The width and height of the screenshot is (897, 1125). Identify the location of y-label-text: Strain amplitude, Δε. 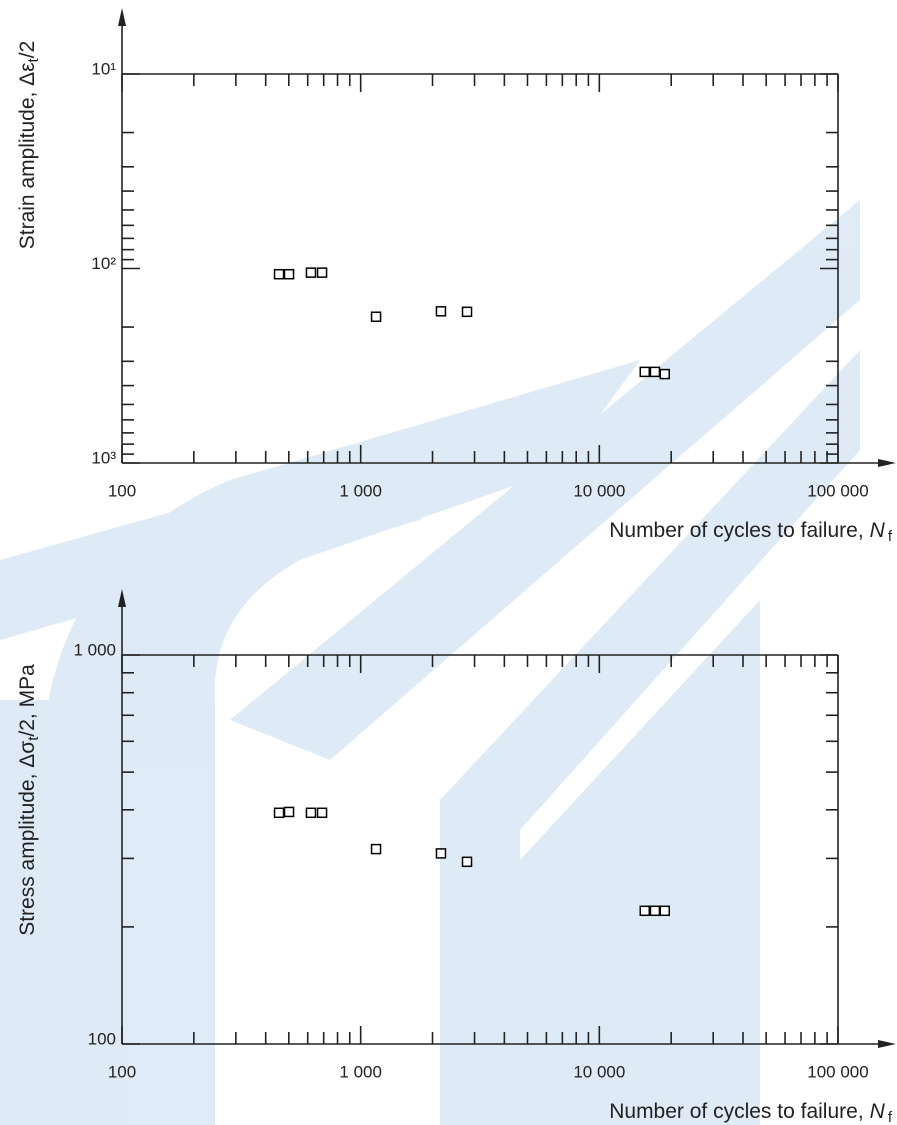
(27, 155).